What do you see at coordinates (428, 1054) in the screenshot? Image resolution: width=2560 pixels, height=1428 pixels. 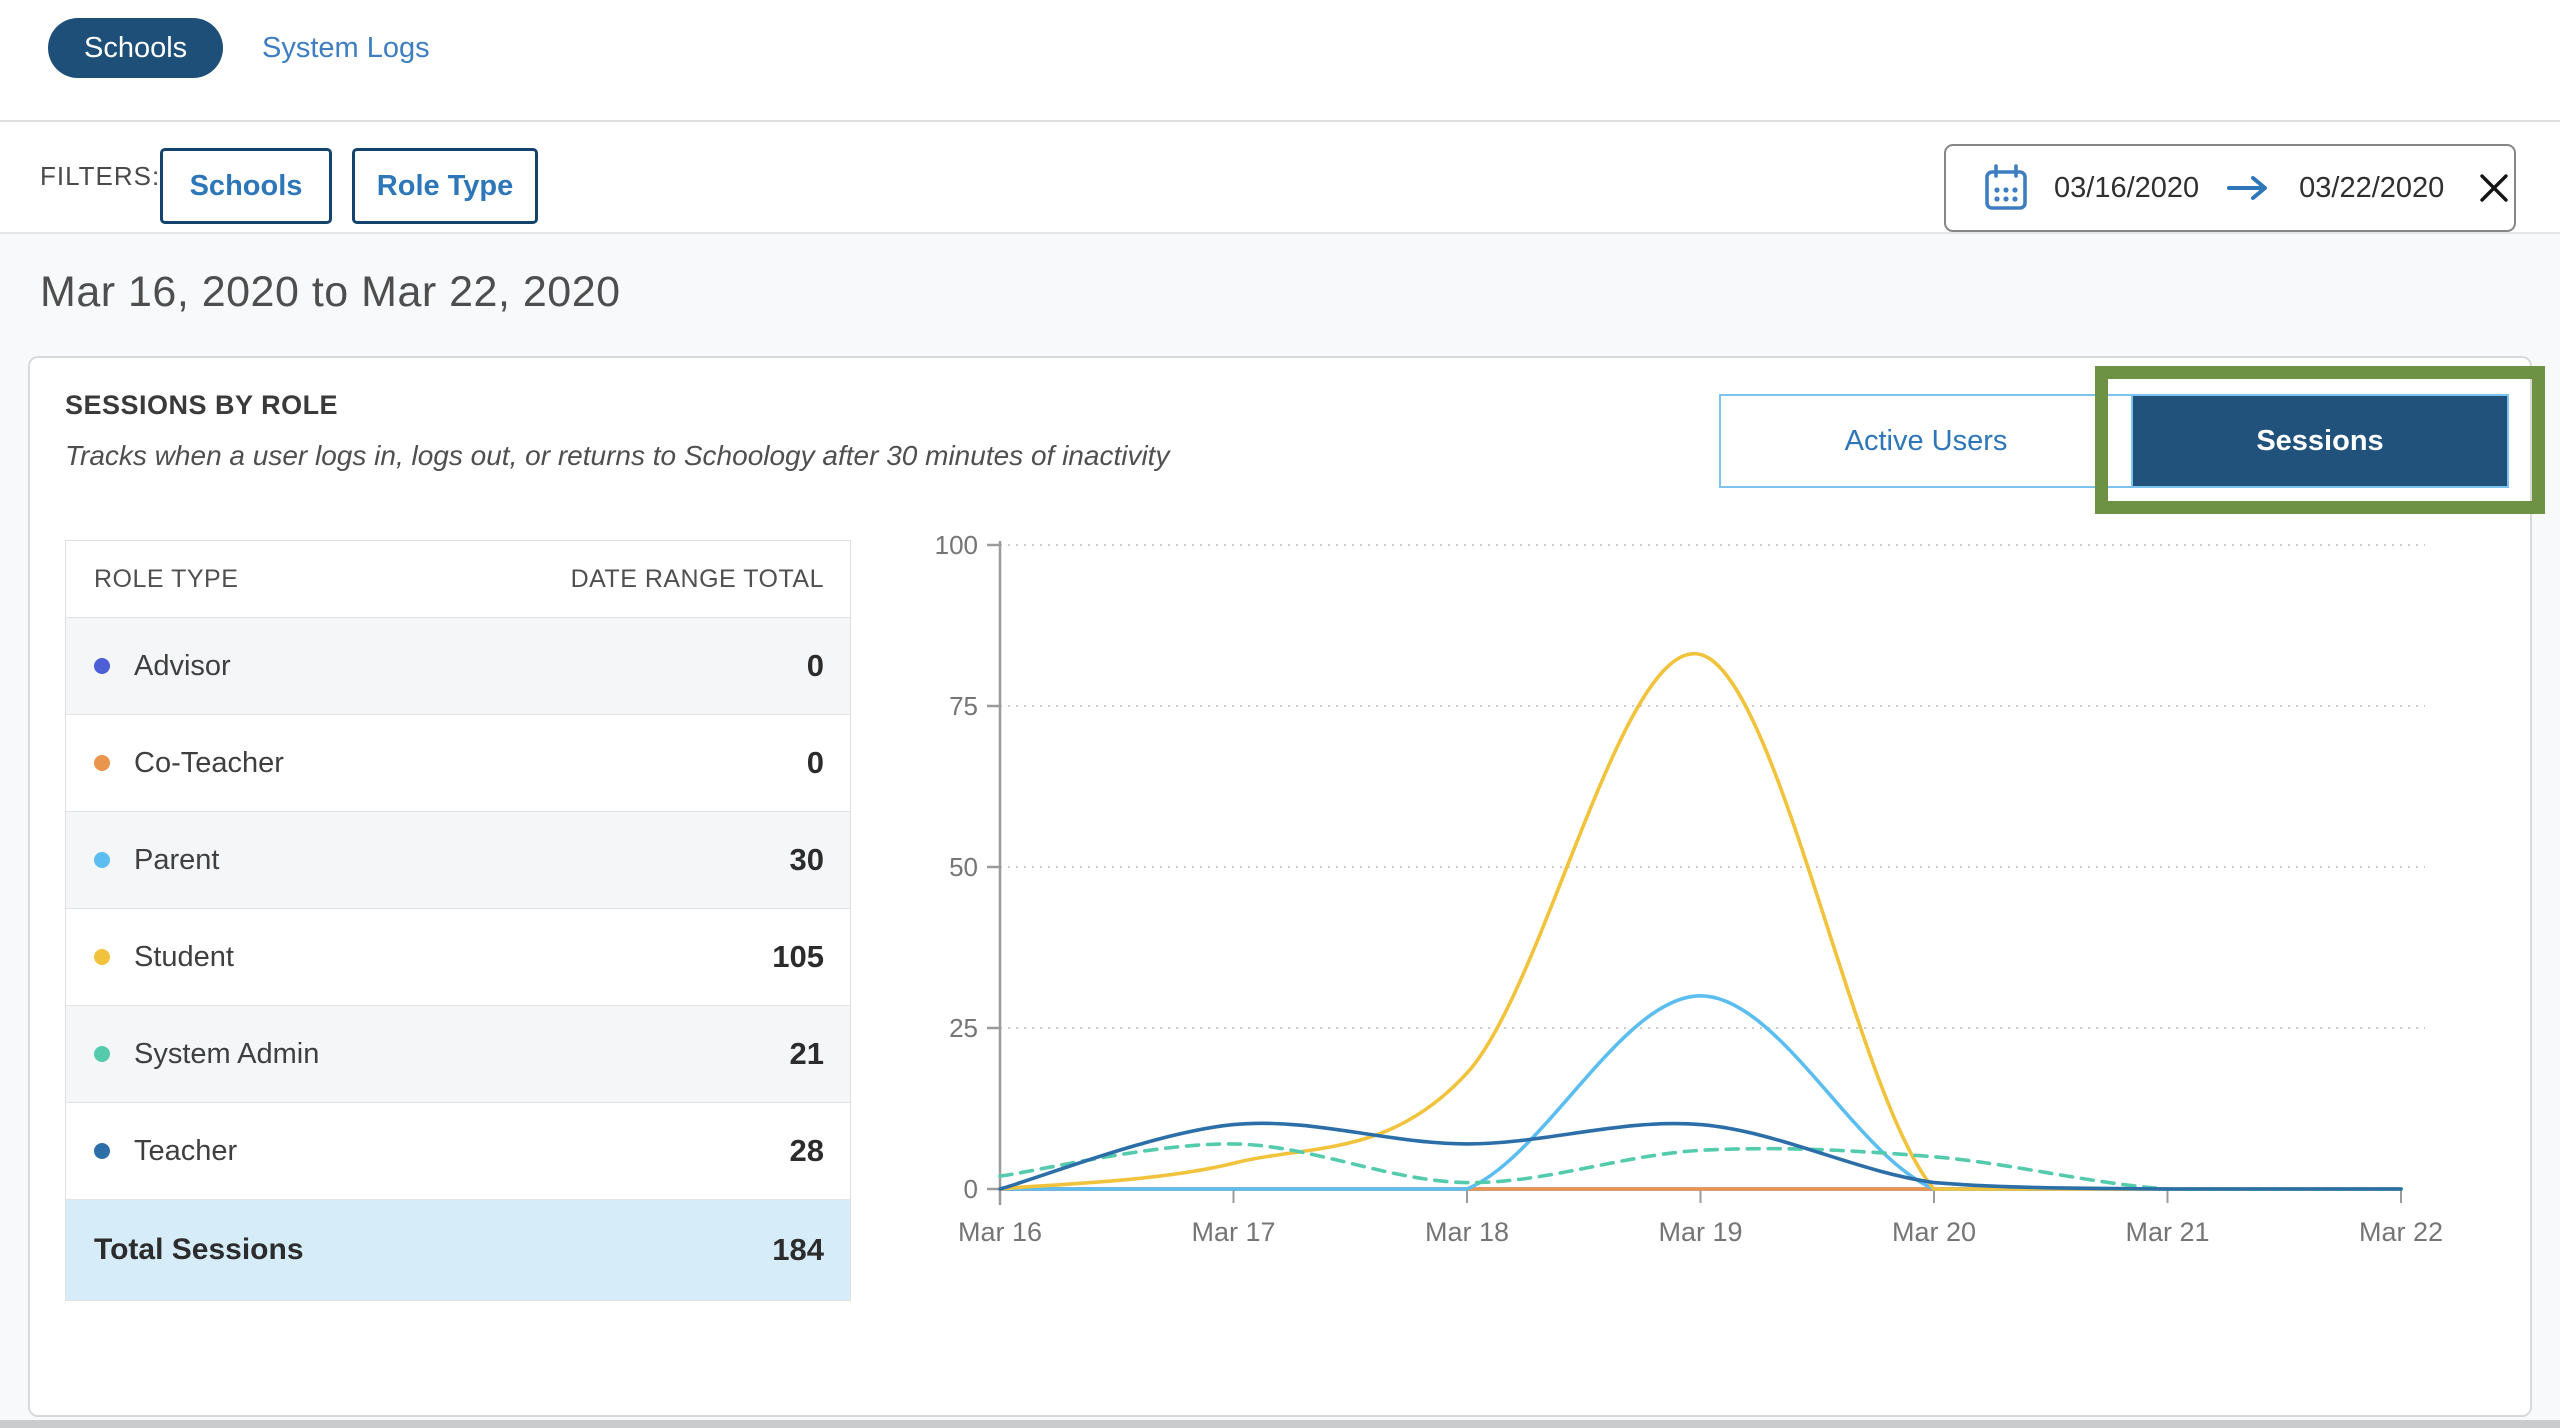 I see `role-label: System Admin` at bounding box center [428, 1054].